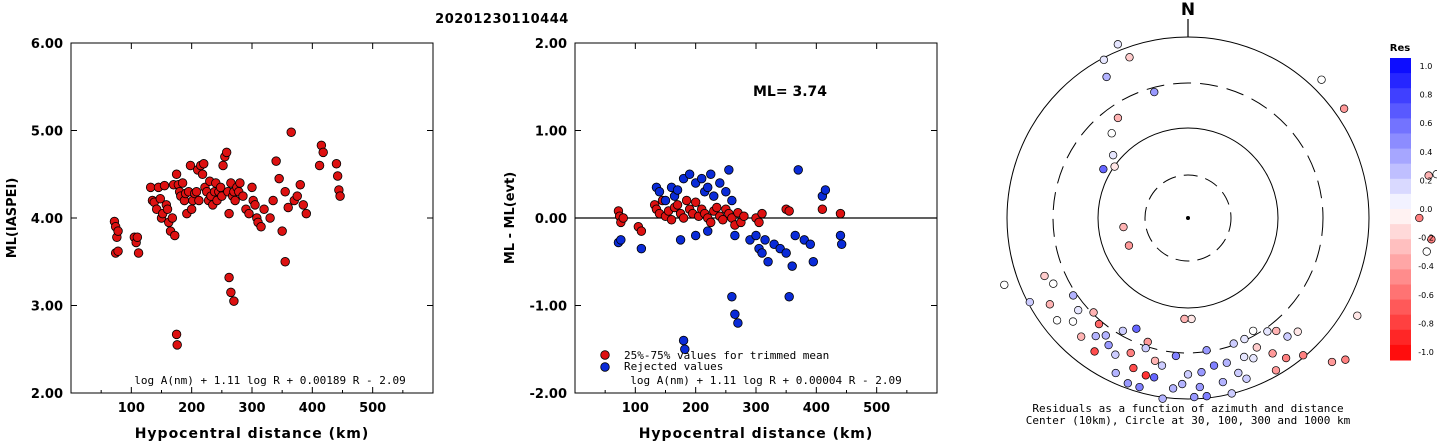 Image resolution: width=1437 pixels, height=441 pixels. Describe the element at coordinates (548, 307) in the screenshot. I see `y-tick-label: -1.00` at that location.